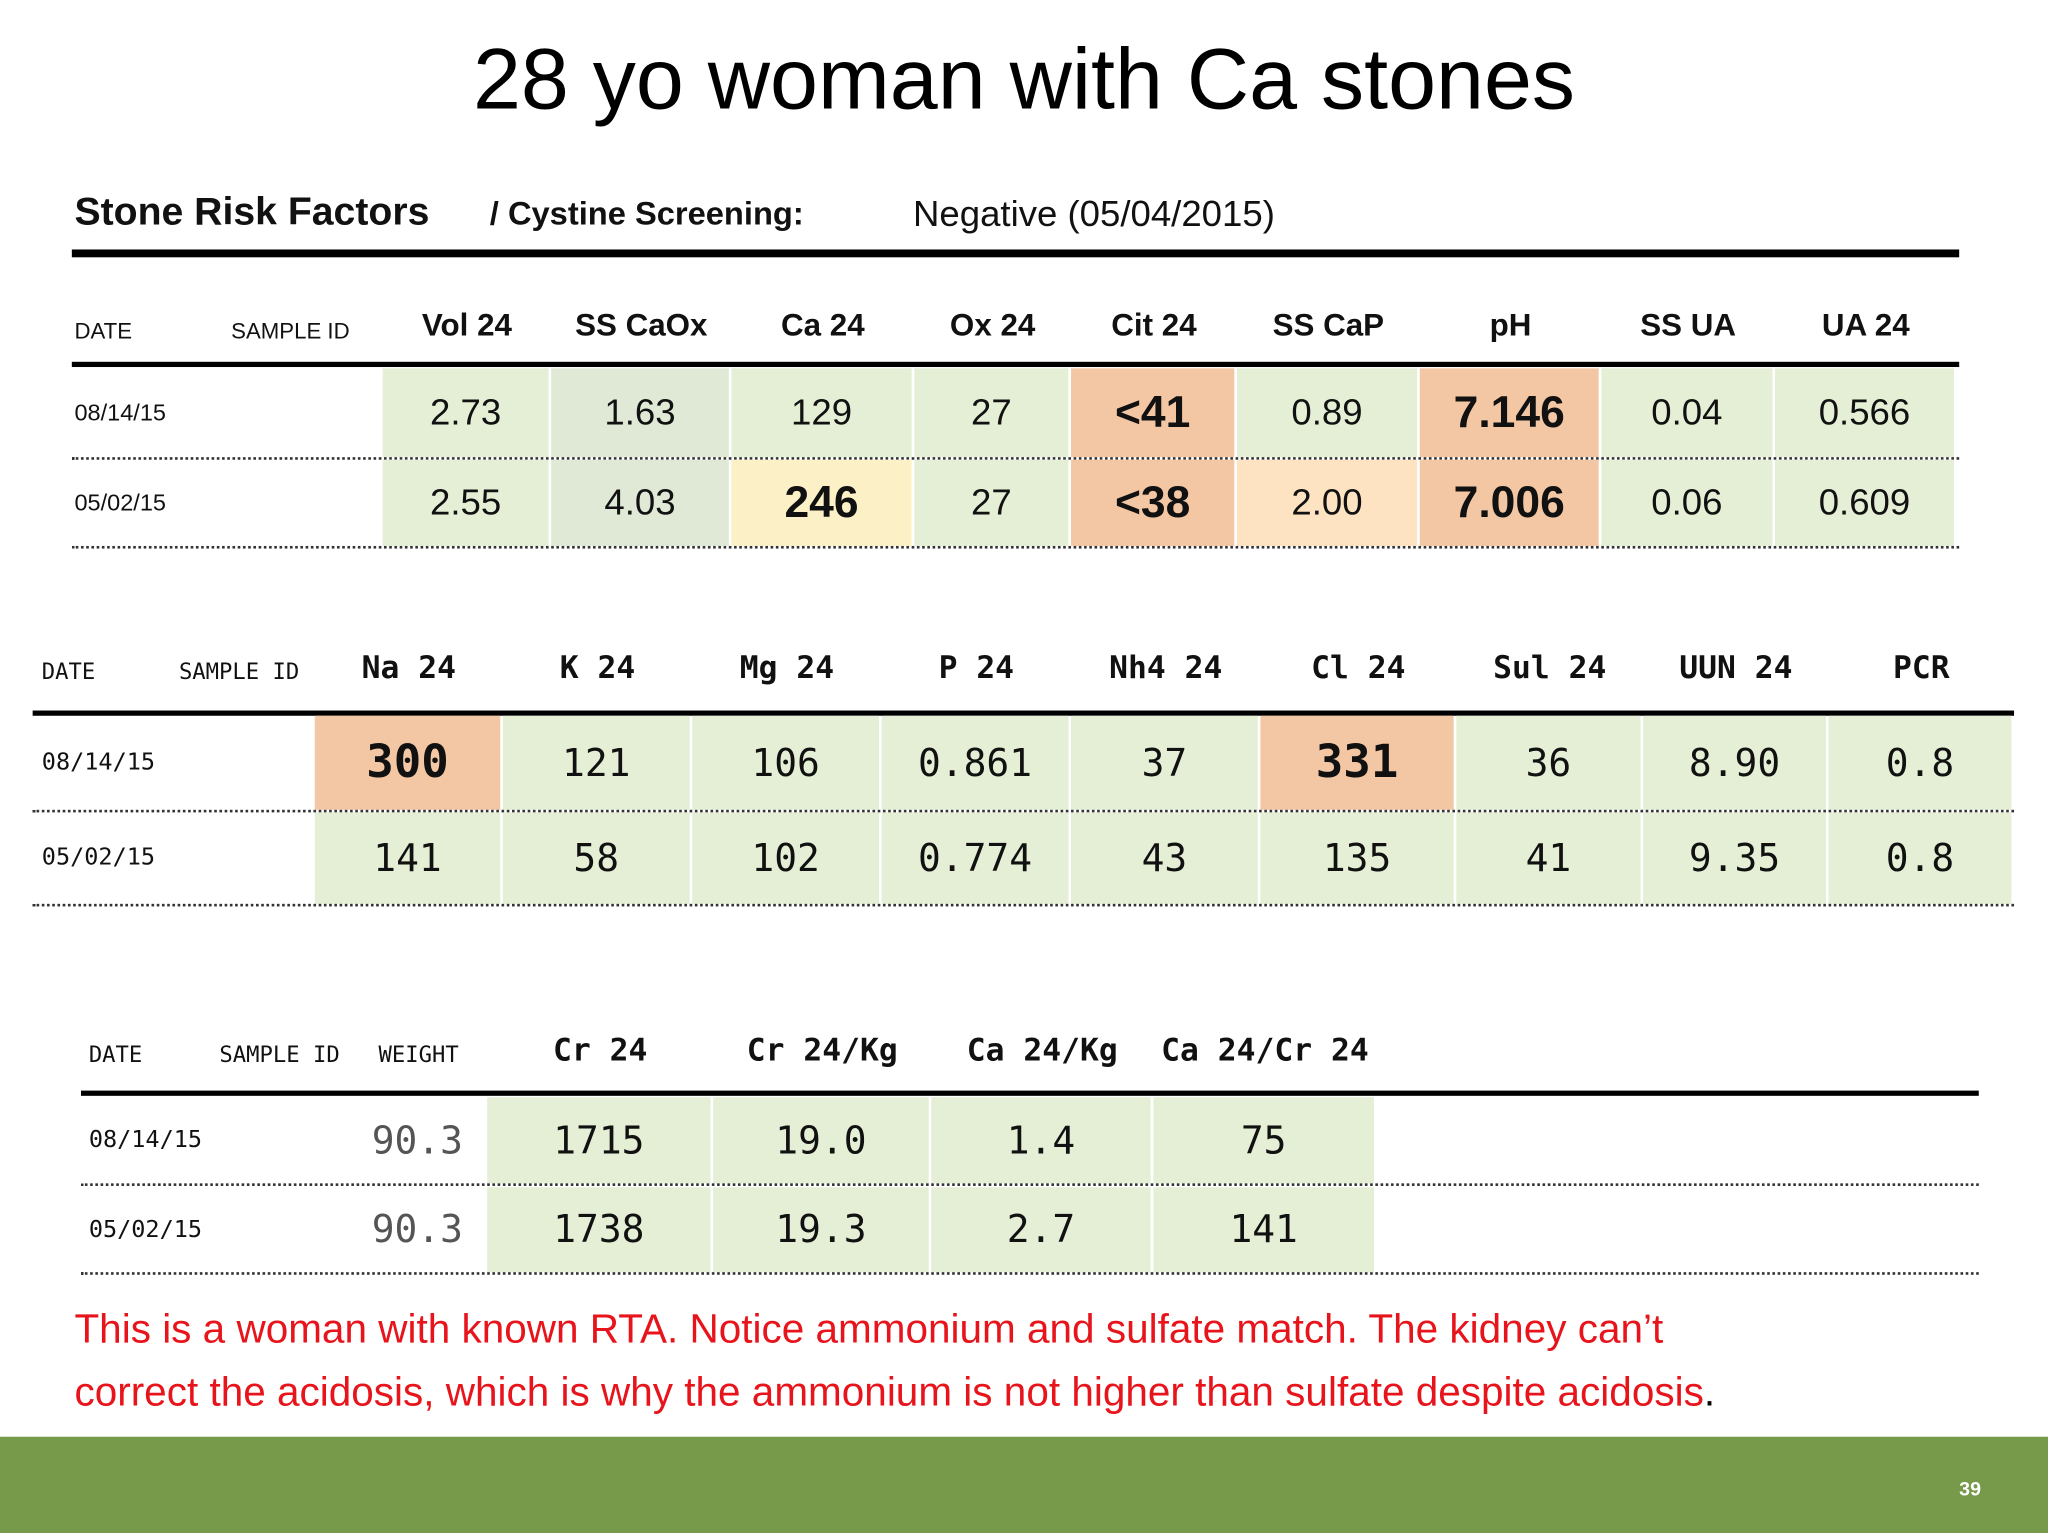 This screenshot has width=2048, height=1533. Describe the element at coordinates (1042, 1050) in the screenshot. I see `column-header: Ca 24/Kg` at that location.